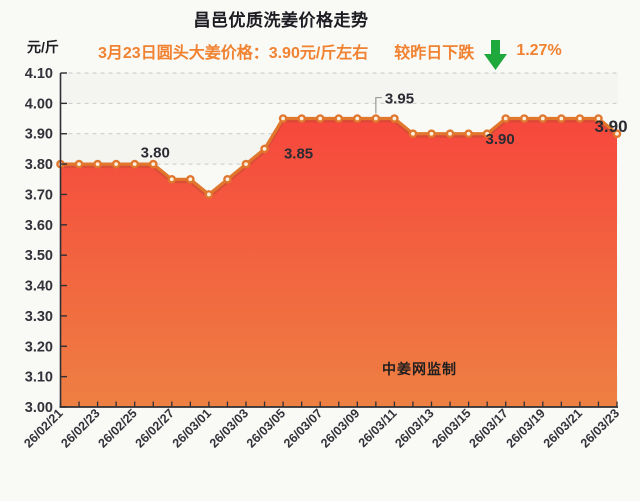 Image resolution: width=640 pixels, height=501 pixels. I want to click on svg-text: 4.10, so click(39, 74).